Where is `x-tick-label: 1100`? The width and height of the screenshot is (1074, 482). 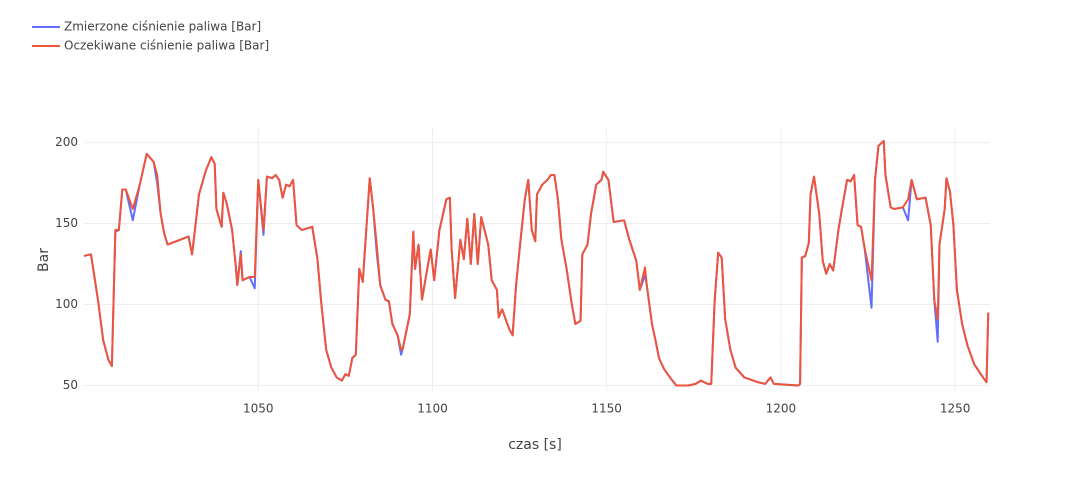 x-tick-label: 1100 is located at coordinates (432, 409).